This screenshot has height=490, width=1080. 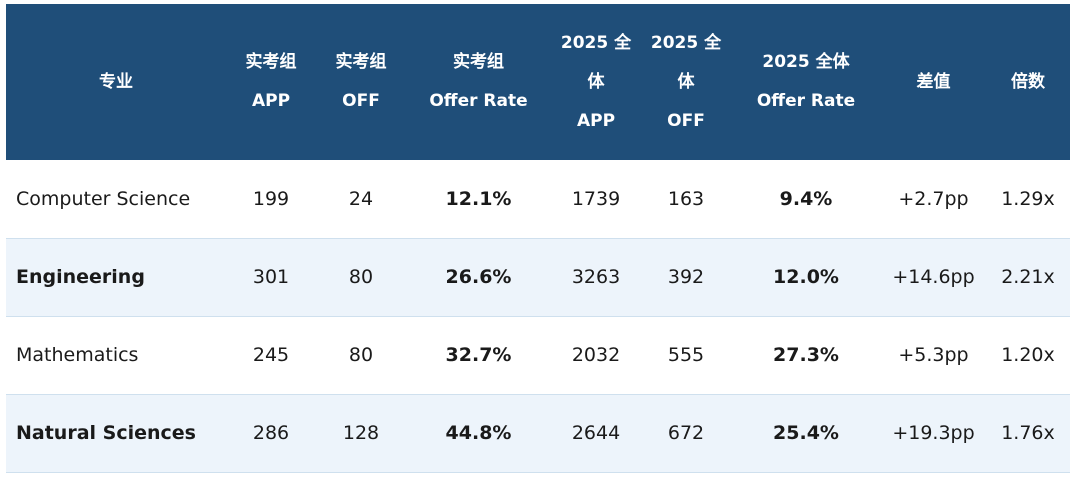 What do you see at coordinates (1028, 433) in the screenshot?
I see `cell-ratio: 1.76x` at bounding box center [1028, 433].